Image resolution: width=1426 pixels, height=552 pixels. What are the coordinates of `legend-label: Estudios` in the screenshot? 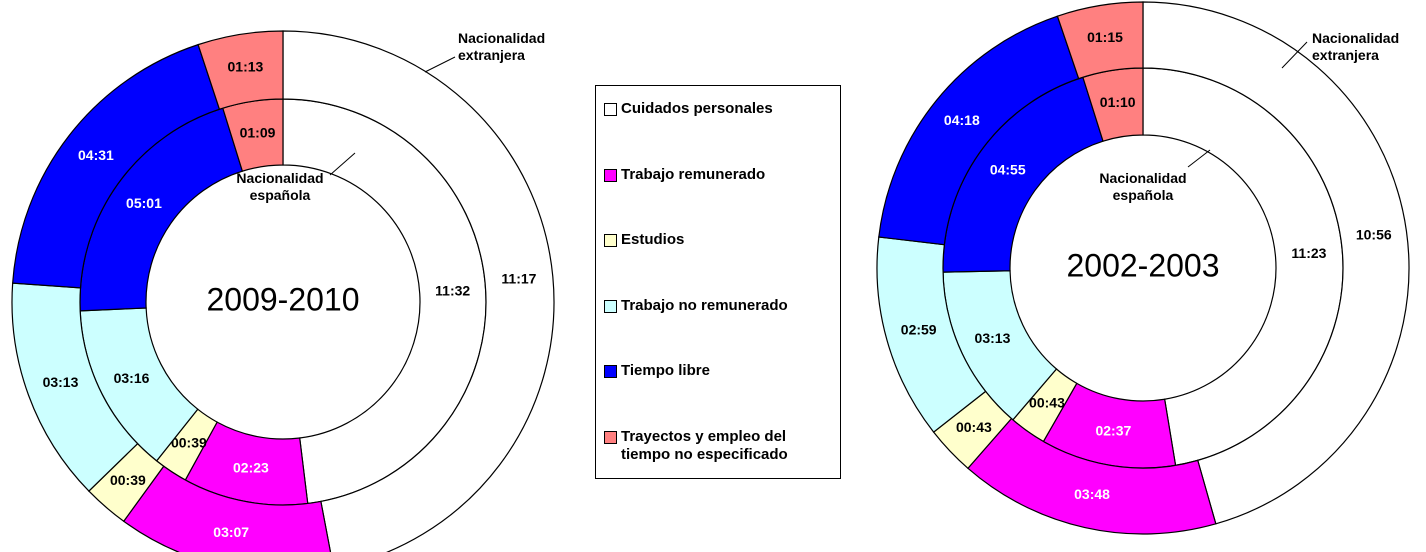 It's located at (653, 240).